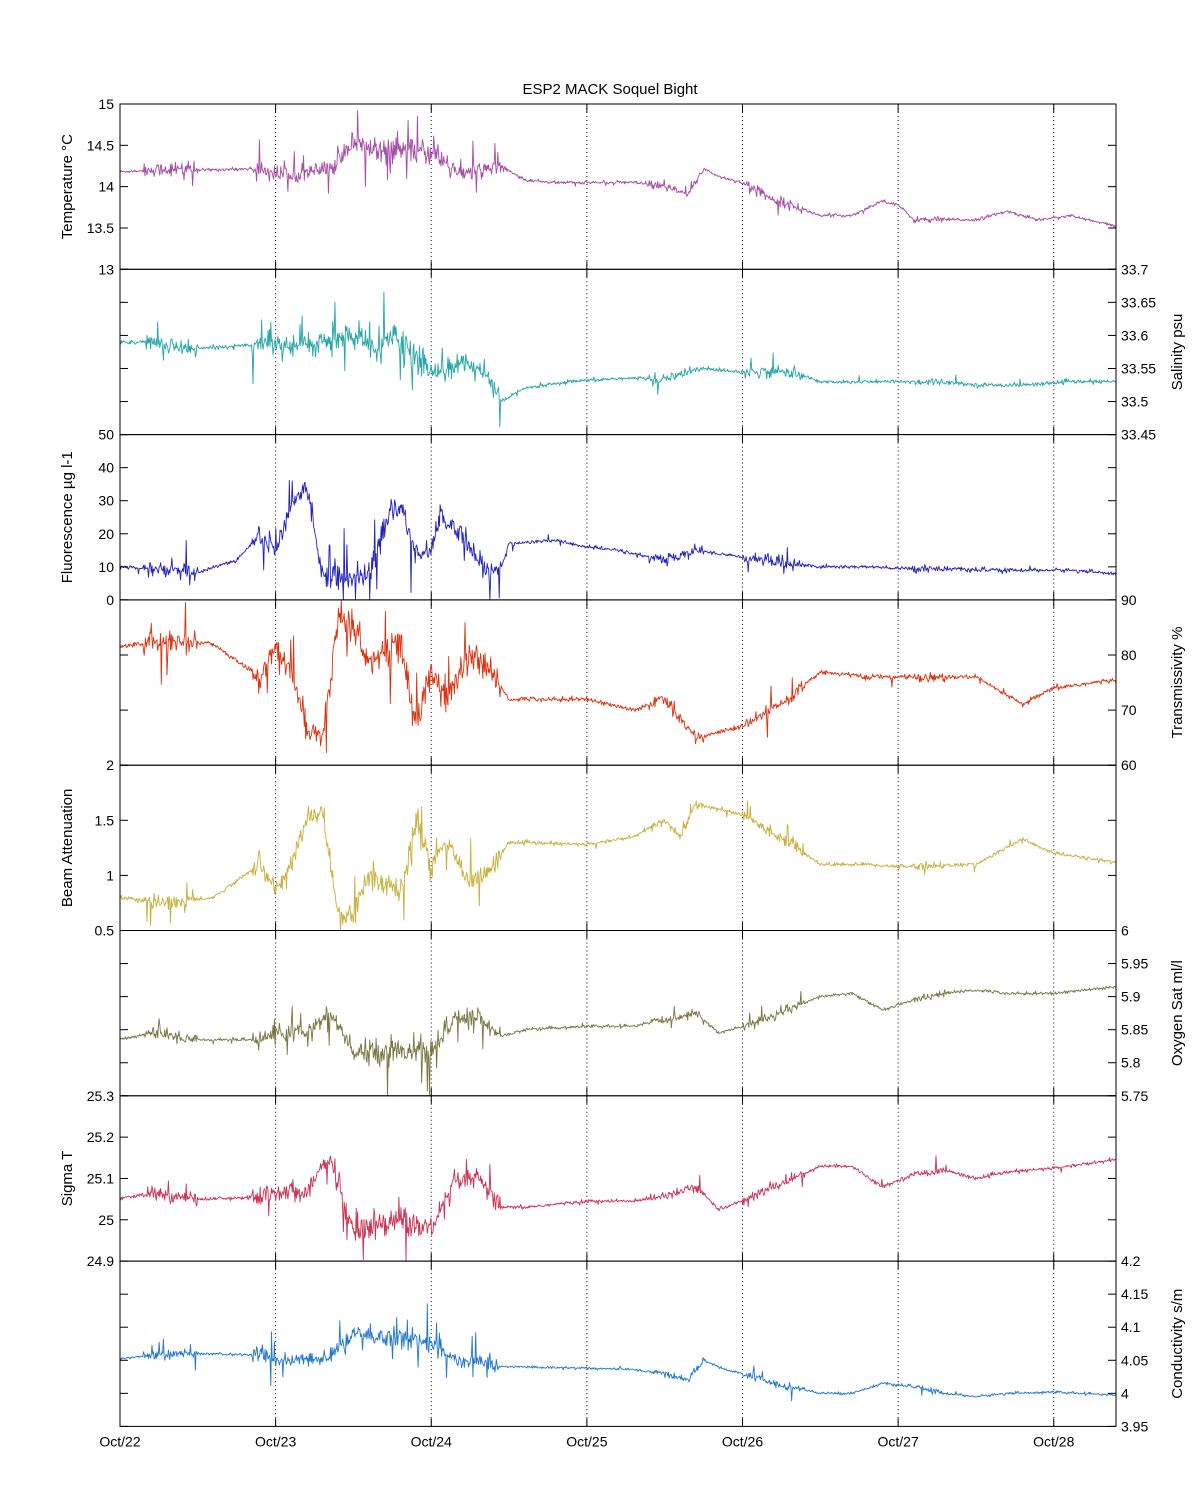  I want to click on y-tick-label: 5.85, so click(1134, 1030).